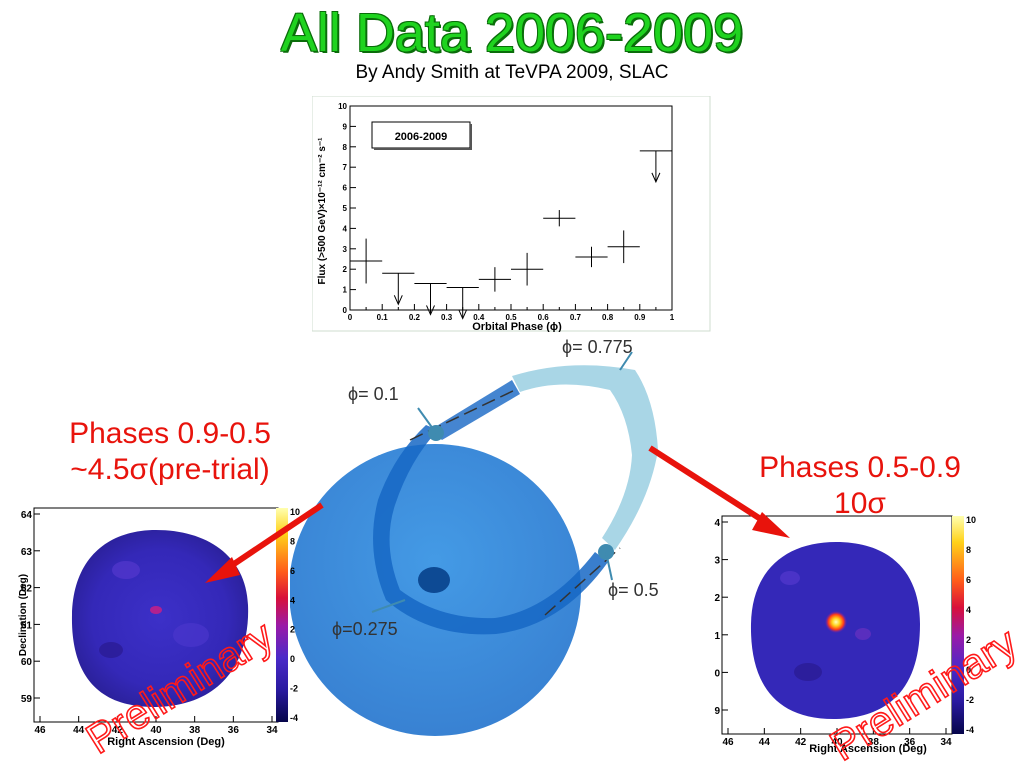 The width and height of the screenshot is (1024, 768). What do you see at coordinates (350, 317) in the screenshot?
I see `x-tick-label: 0` at bounding box center [350, 317].